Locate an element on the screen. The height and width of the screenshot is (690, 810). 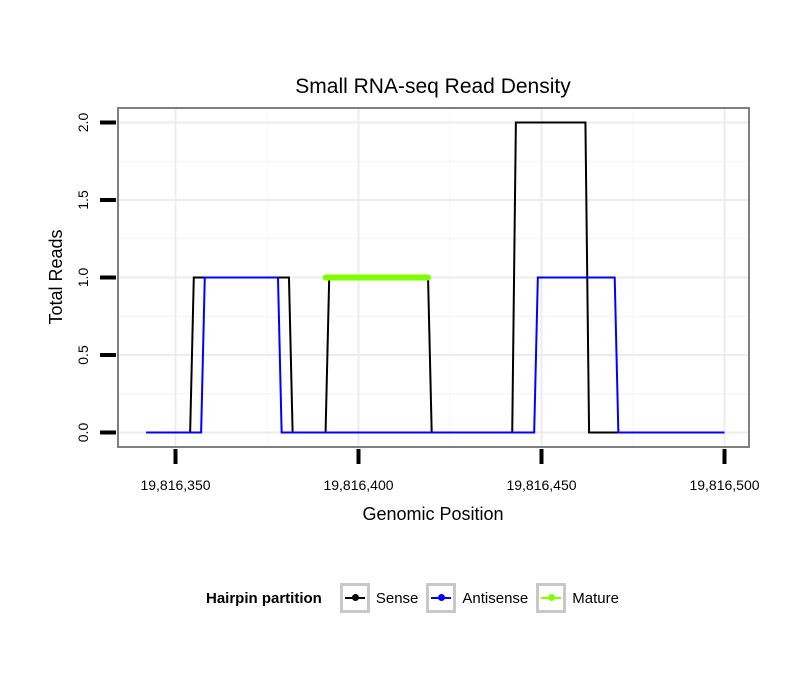
legend-item-antisense: Antisense is located at coordinates (477, 598).